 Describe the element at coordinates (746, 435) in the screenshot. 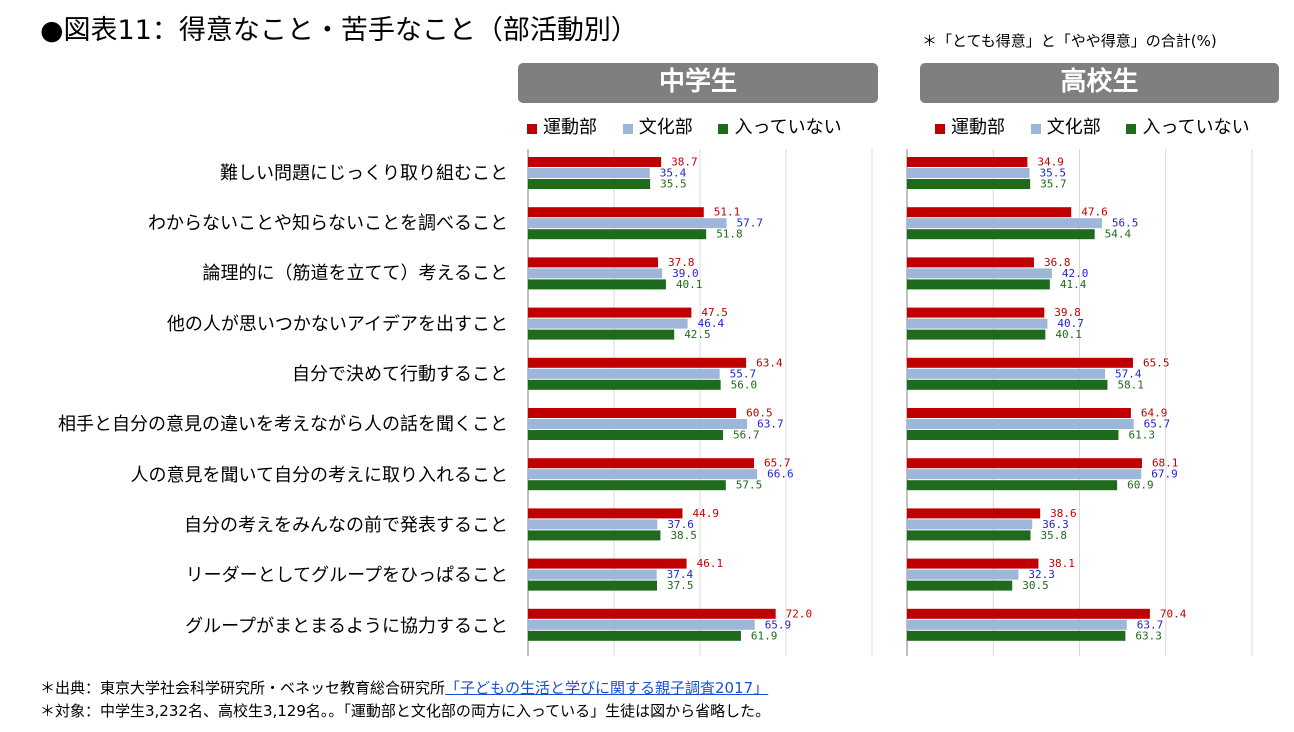

I see `data-label-junior-none: 56.7` at that location.